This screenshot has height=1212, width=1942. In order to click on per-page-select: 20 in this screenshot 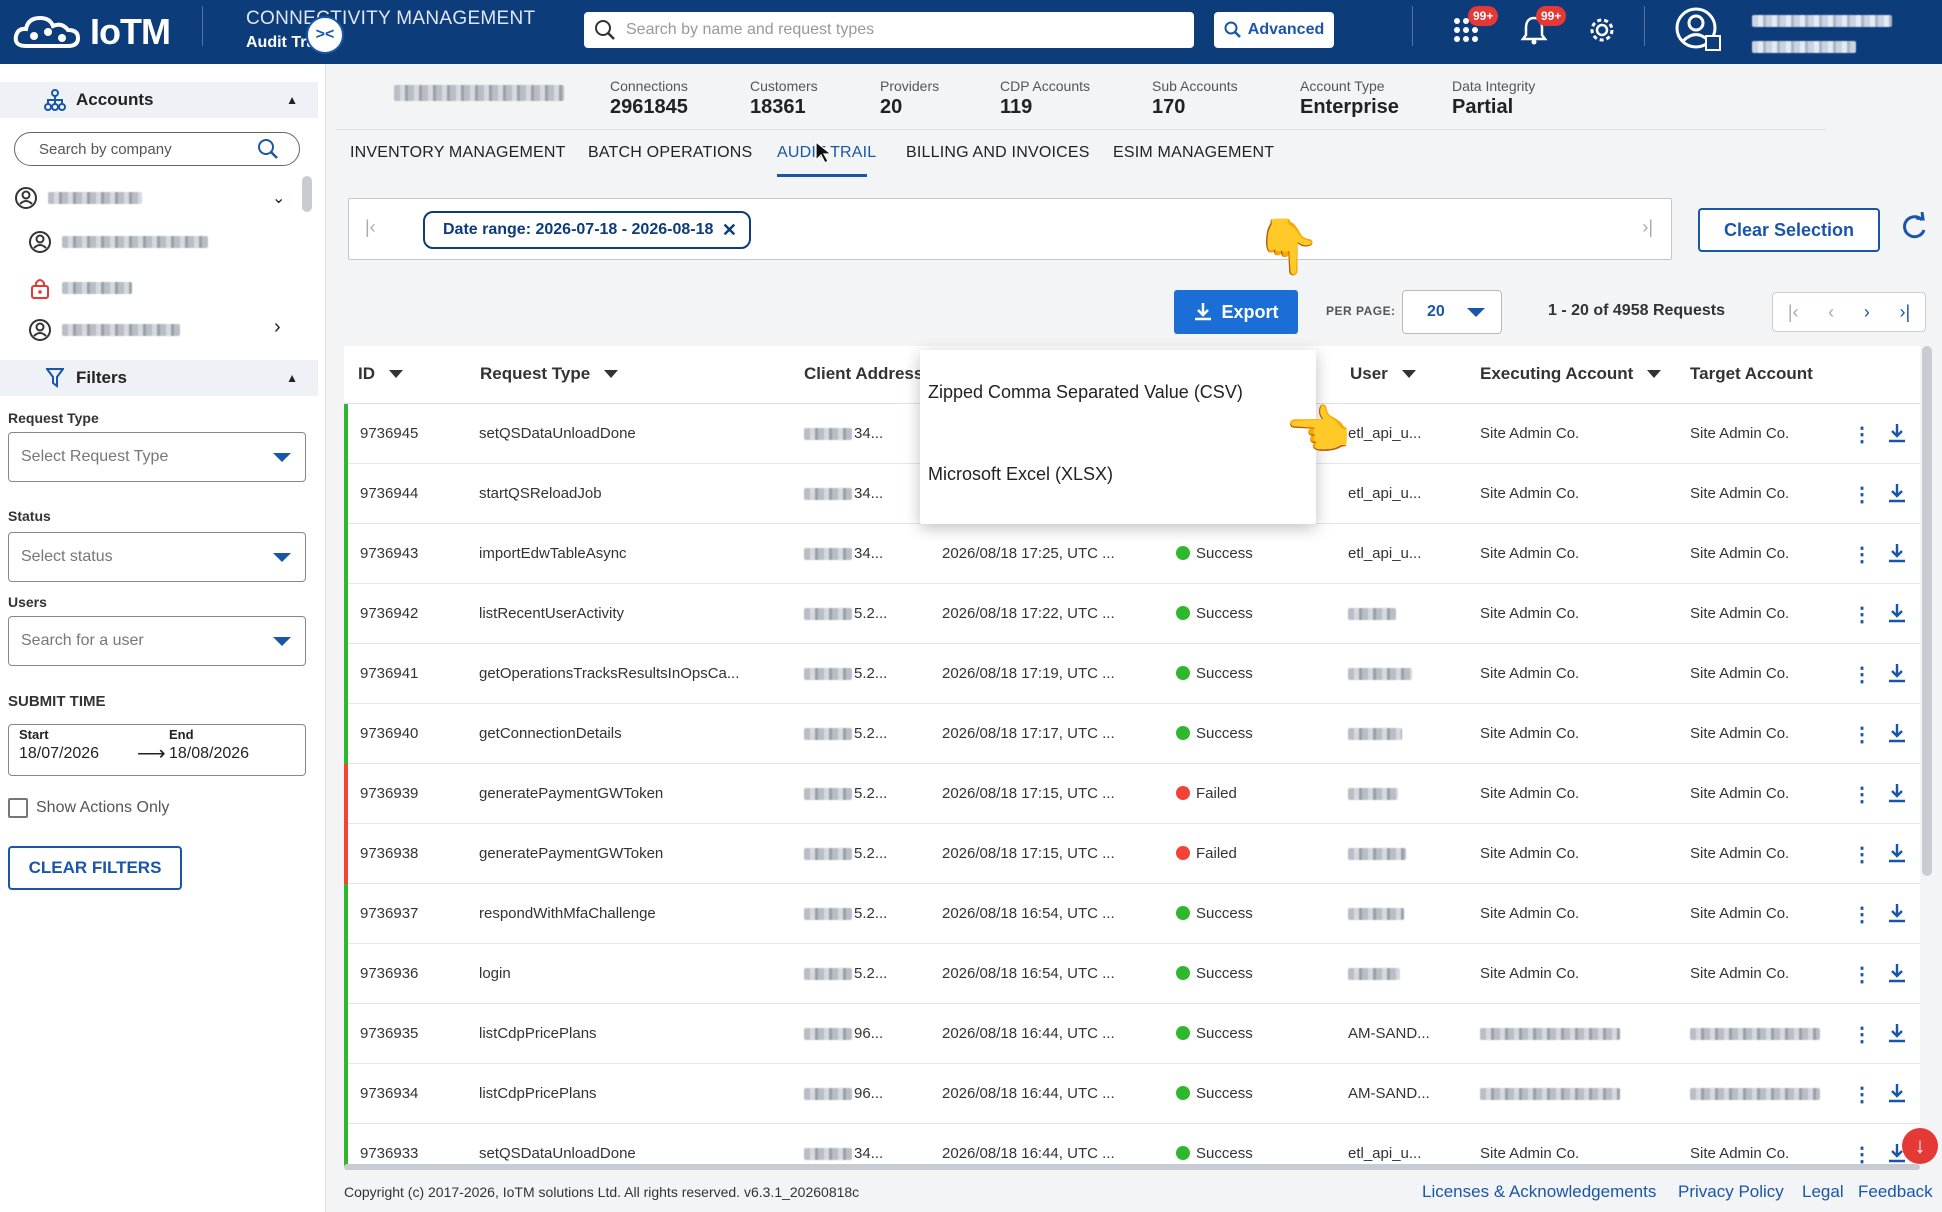, I will do `click(1452, 312)`.